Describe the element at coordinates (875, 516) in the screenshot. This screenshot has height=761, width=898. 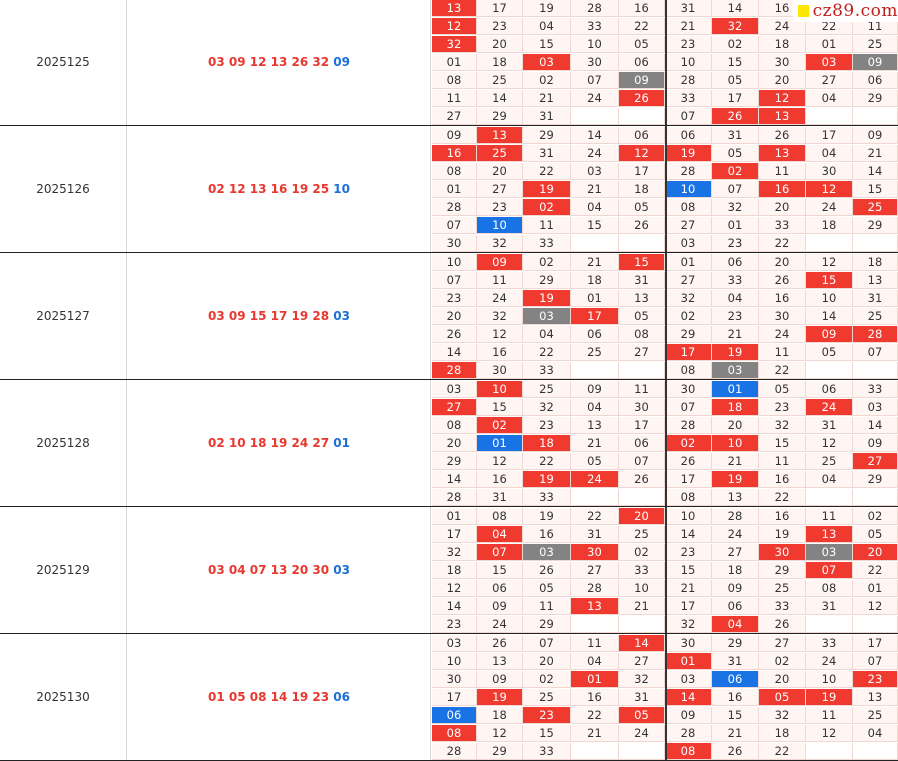
I see `right-grid-cell: 02` at that location.